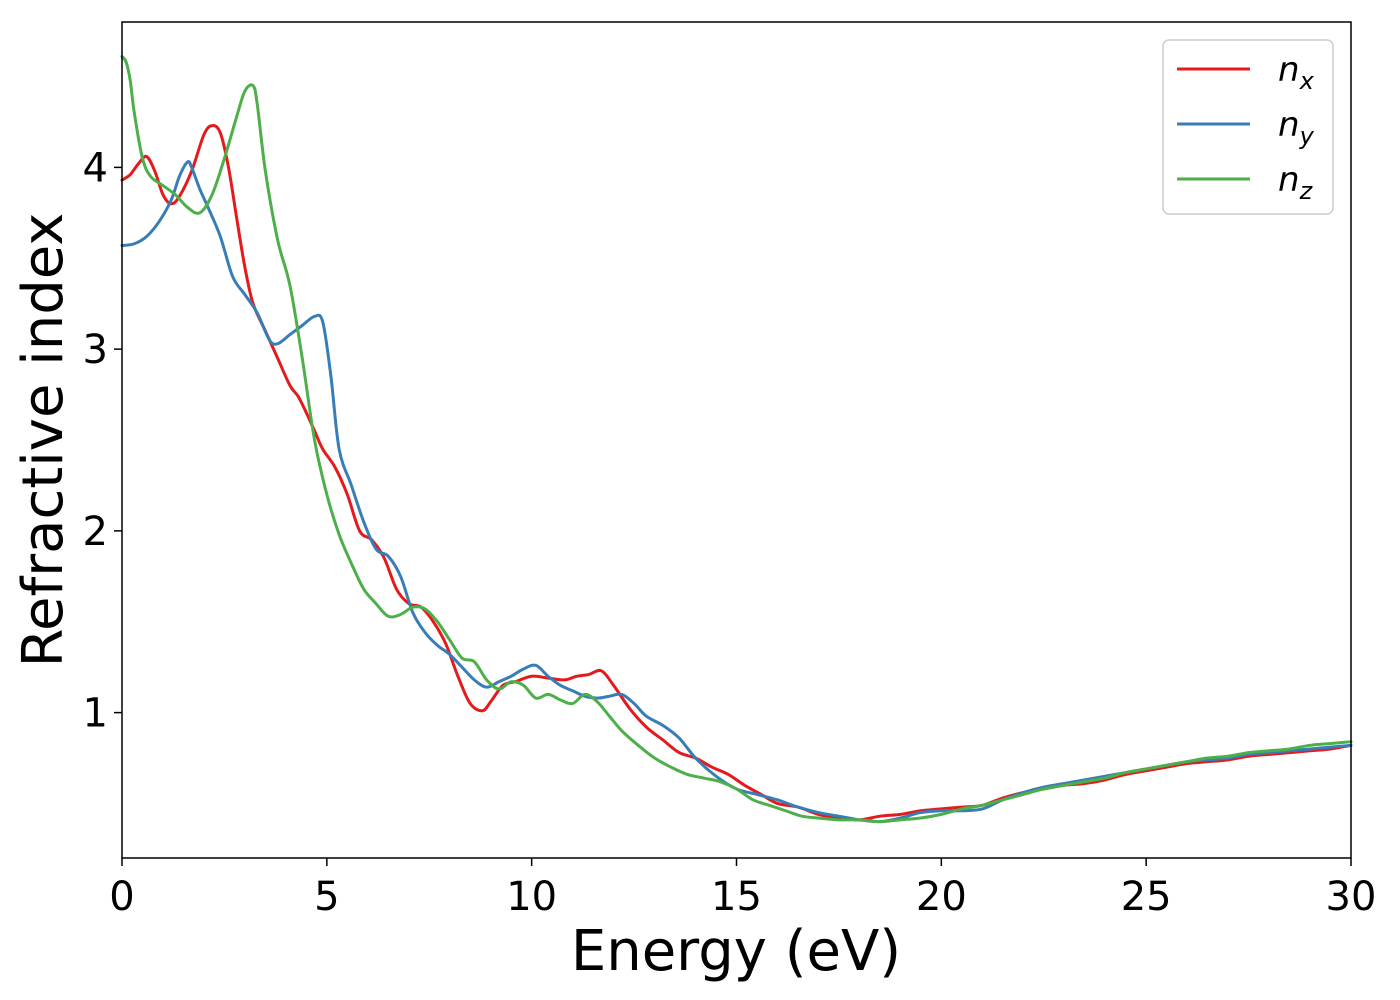 Image resolution: width=1400 pixels, height=1000 pixels. Describe the element at coordinates (736, 897) in the screenshot. I see `x-tick-label: 15` at that location.